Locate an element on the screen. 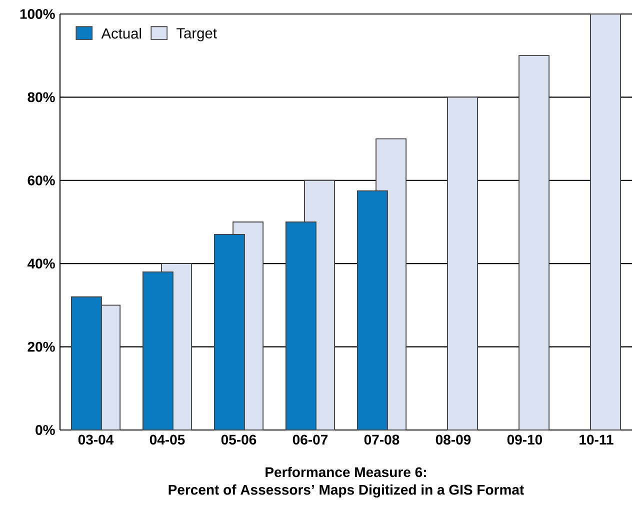 This screenshot has width=643, height=506. y-tick-label: 80% is located at coordinates (41, 97).